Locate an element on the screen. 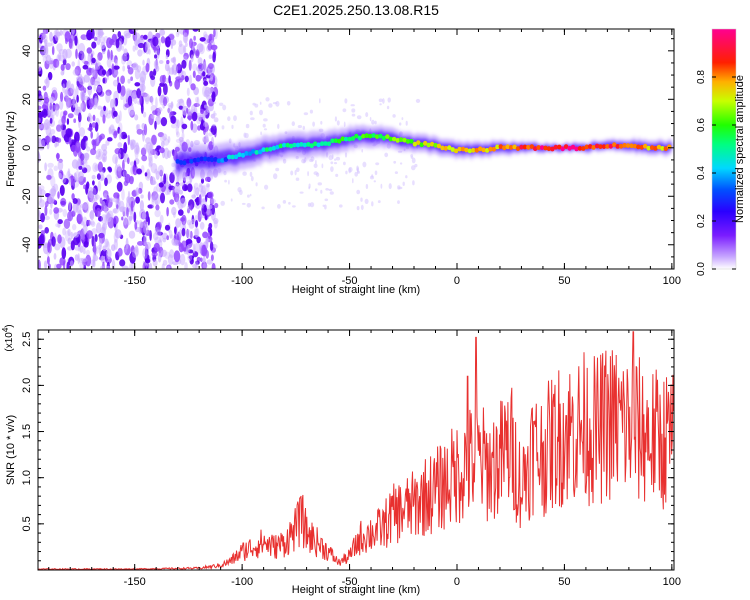 The width and height of the screenshot is (750, 600). colorbar-ticks: 0.0 0.2 0.4 0.6 0.8 is located at coordinates (716, 173).